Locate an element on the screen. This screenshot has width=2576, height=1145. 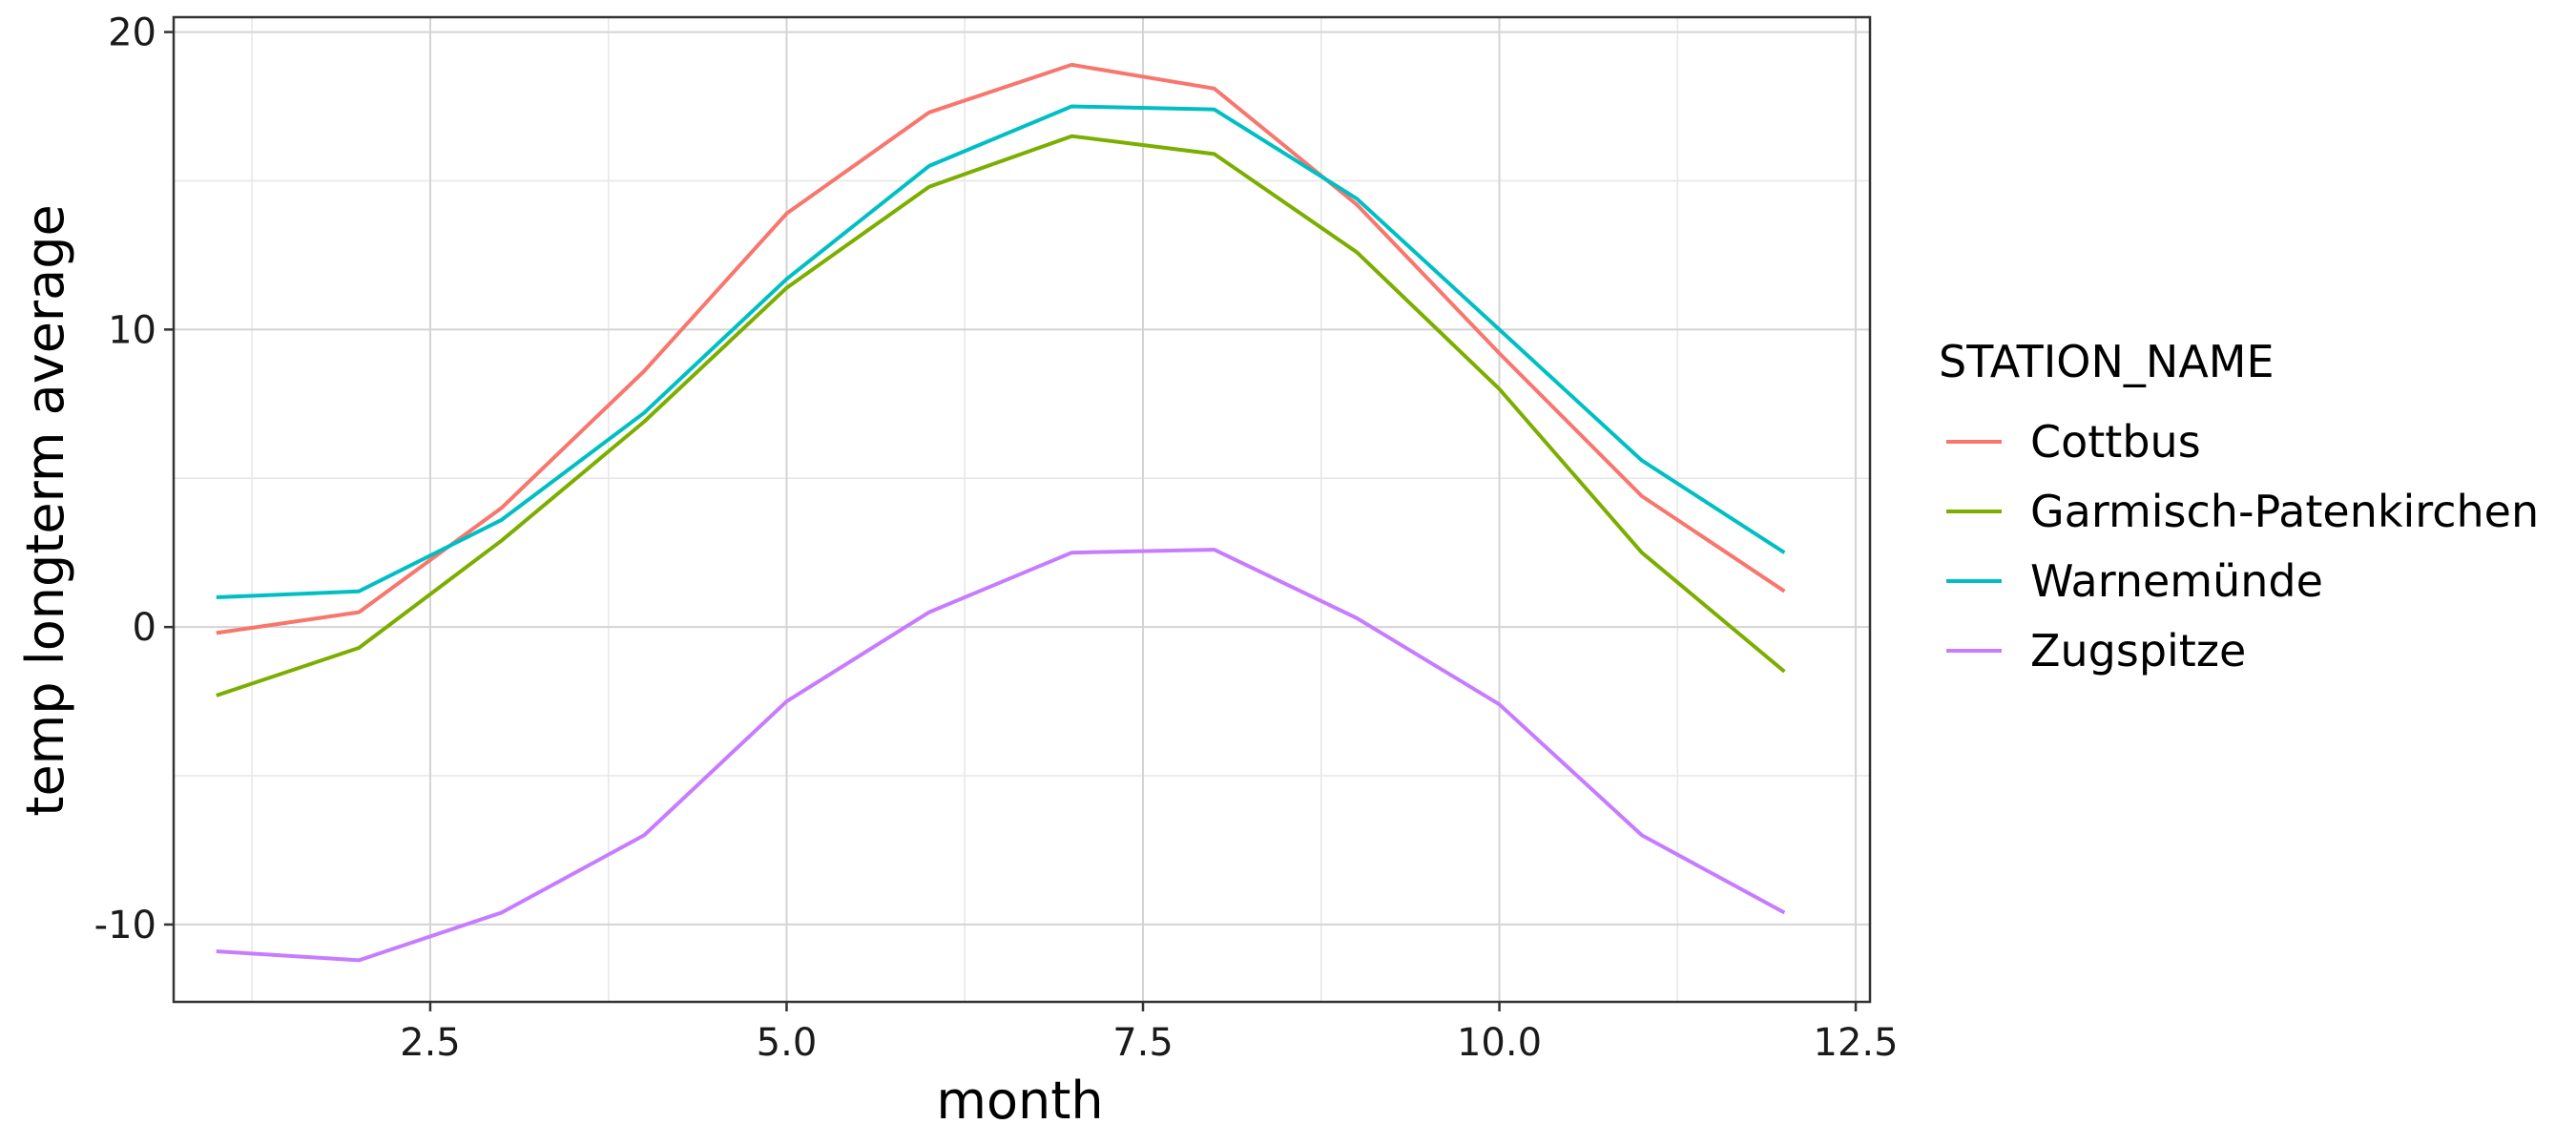
x-tick-label: 2.5 is located at coordinates (430, 1043).